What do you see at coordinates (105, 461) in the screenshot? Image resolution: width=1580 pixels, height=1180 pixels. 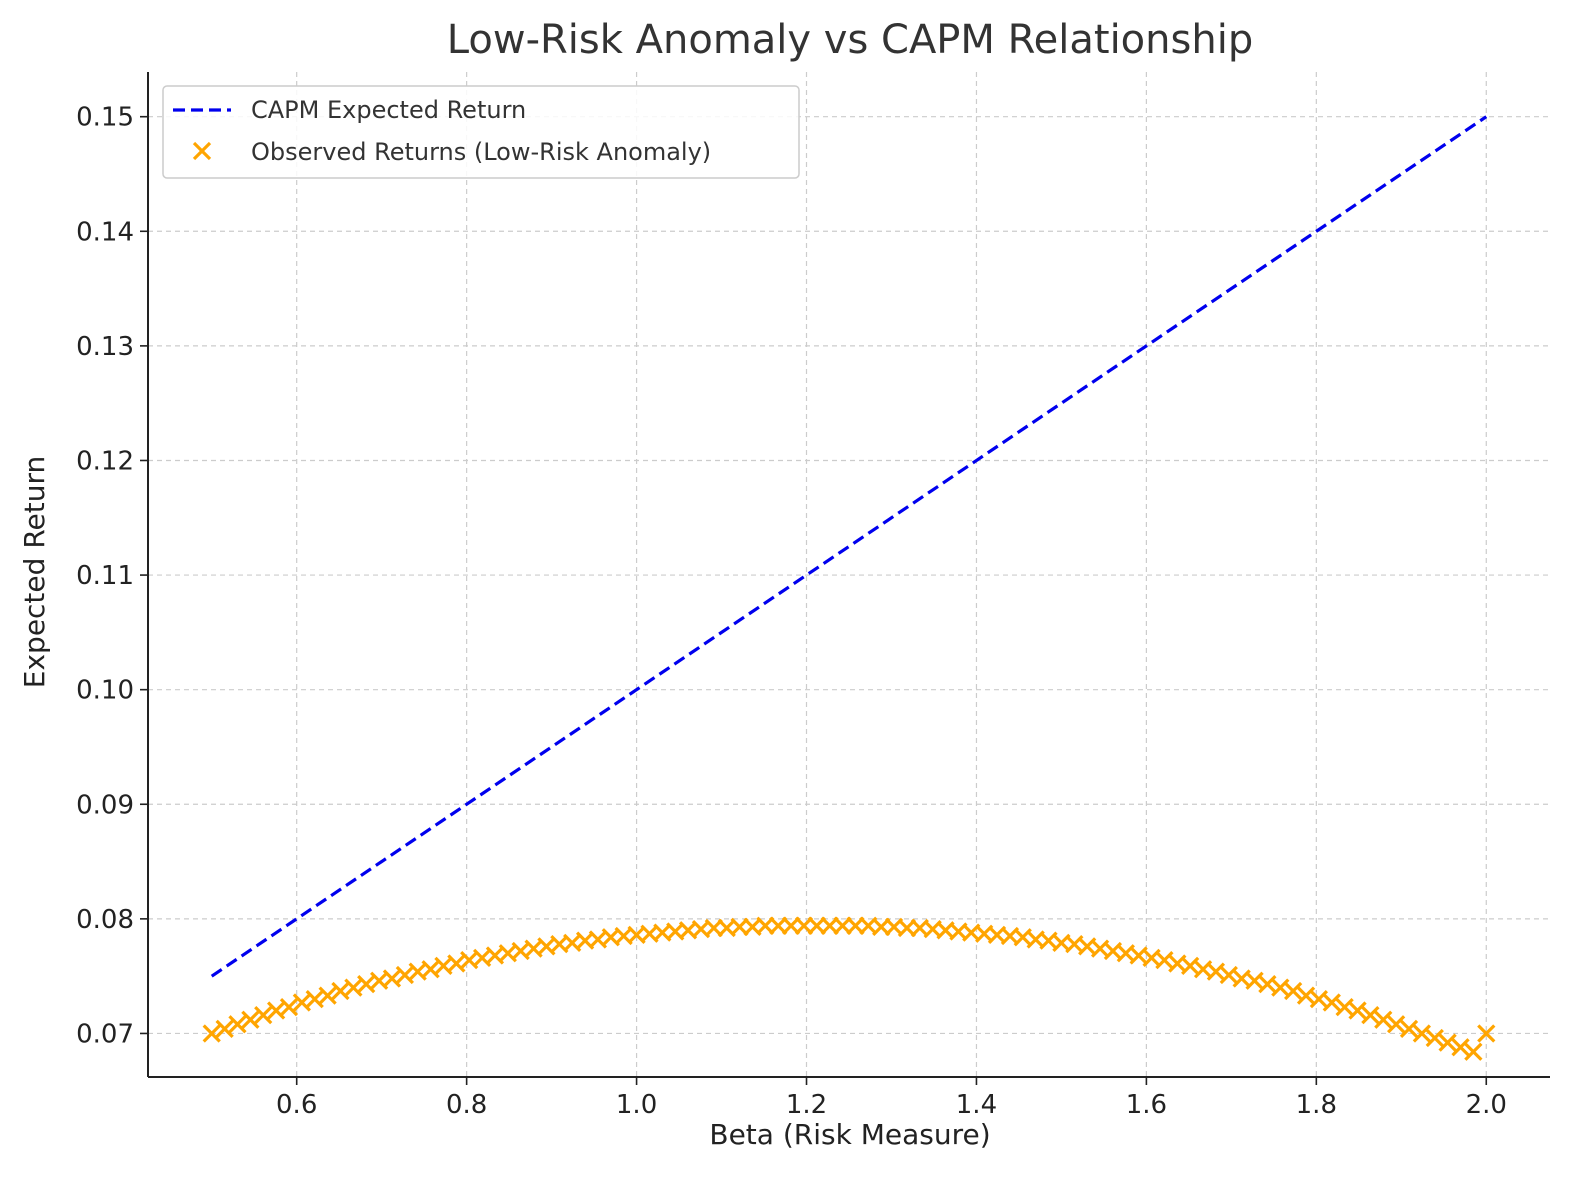 I see `y-tick-label: 0.12` at bounding box center [105, 461].